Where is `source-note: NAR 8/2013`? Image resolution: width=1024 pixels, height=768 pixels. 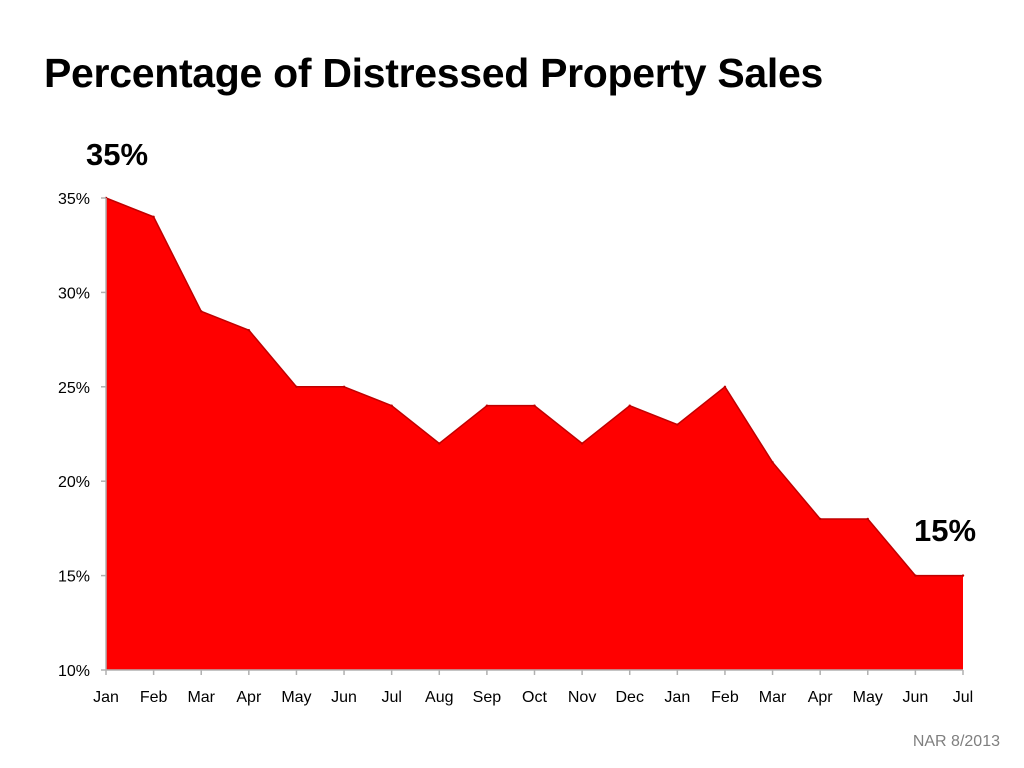
source-note: NAR 8/2013 is located at coordinates (956, 741).